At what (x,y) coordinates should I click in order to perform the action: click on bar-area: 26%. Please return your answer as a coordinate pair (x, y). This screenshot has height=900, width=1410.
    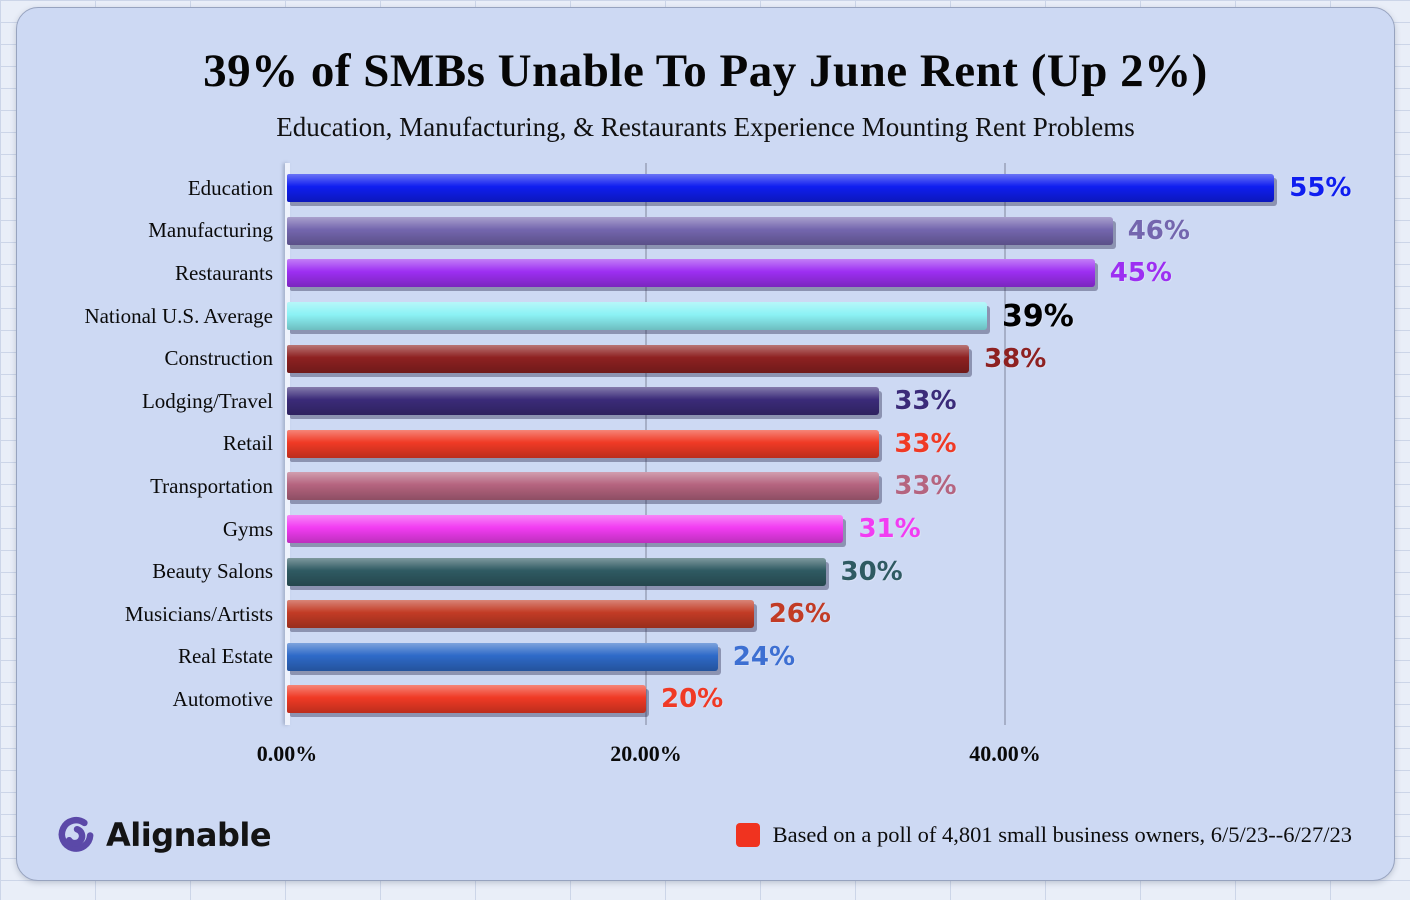
    Looking at the image, I should click on (825, 614).